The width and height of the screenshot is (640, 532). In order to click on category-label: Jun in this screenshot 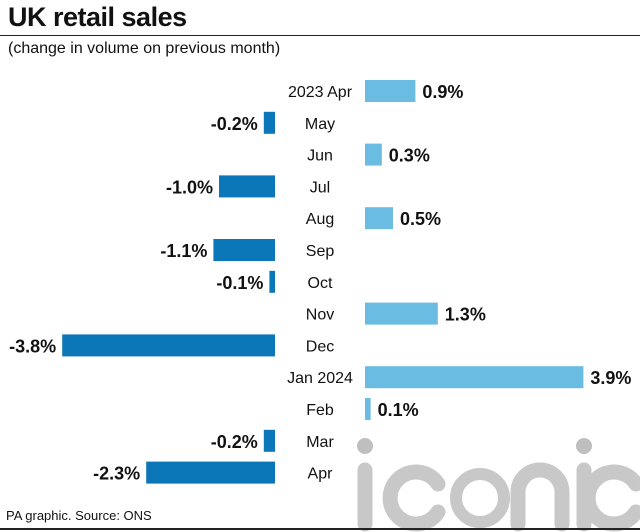, I will do `click(320, 156)`.